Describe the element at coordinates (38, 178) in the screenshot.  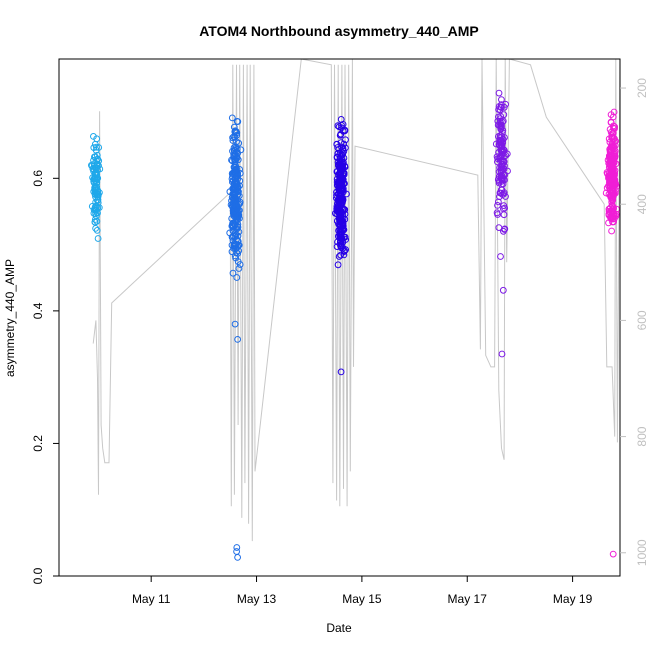
I see `y-tick-label: 0.6` at that location.